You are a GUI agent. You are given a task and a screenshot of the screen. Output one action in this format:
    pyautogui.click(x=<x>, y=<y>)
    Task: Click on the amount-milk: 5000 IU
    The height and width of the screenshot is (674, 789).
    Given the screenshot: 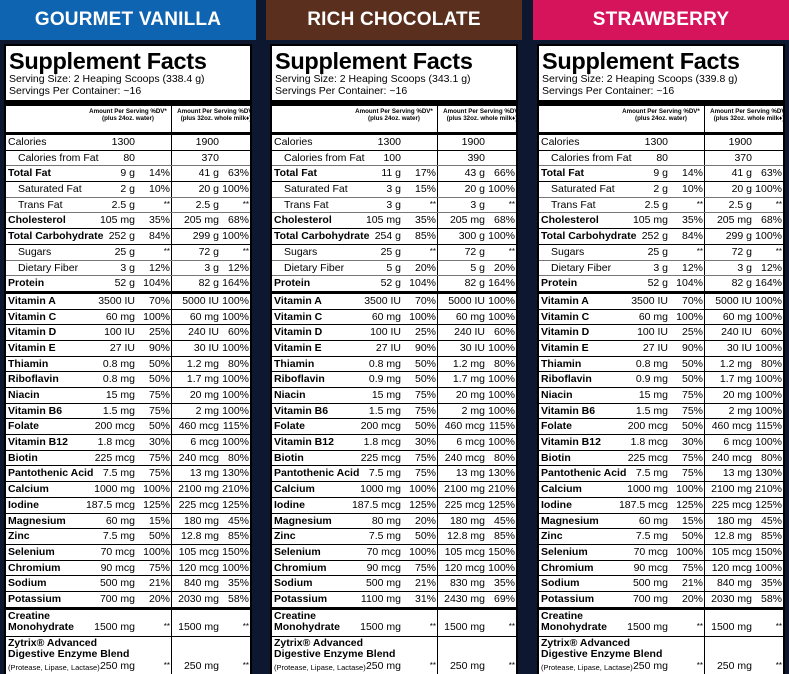 What is the action you would take?
    pyautogui.click(x=466, y=300)
    